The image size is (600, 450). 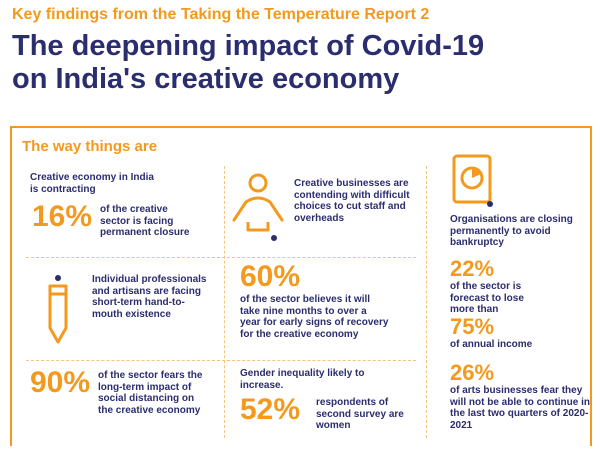 What do you see at coordinates (258, 208) in the screenshot?
I see `person-balance-icon` at bounding box center [258, 208].